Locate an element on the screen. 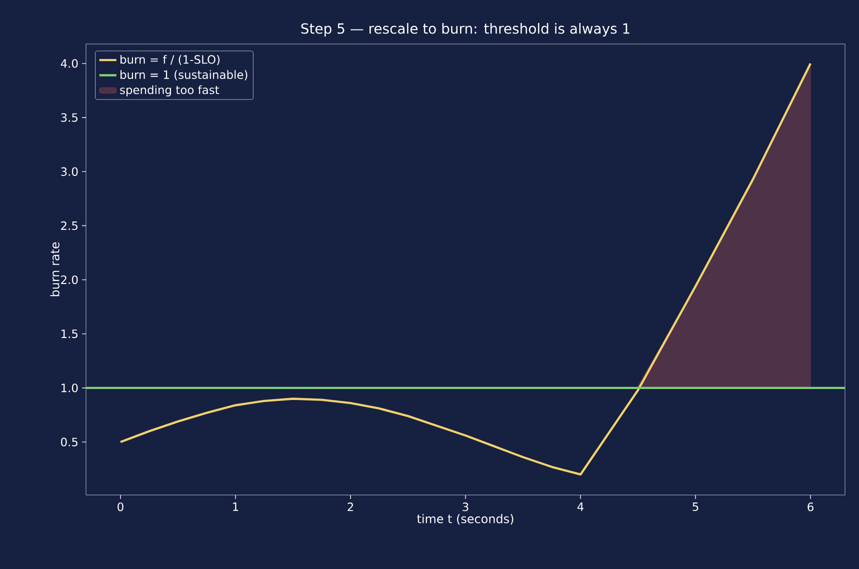 The width and height of the screenshot is (859, 569). y-tick-label: 4.0 is located at coordinates (69, 63).